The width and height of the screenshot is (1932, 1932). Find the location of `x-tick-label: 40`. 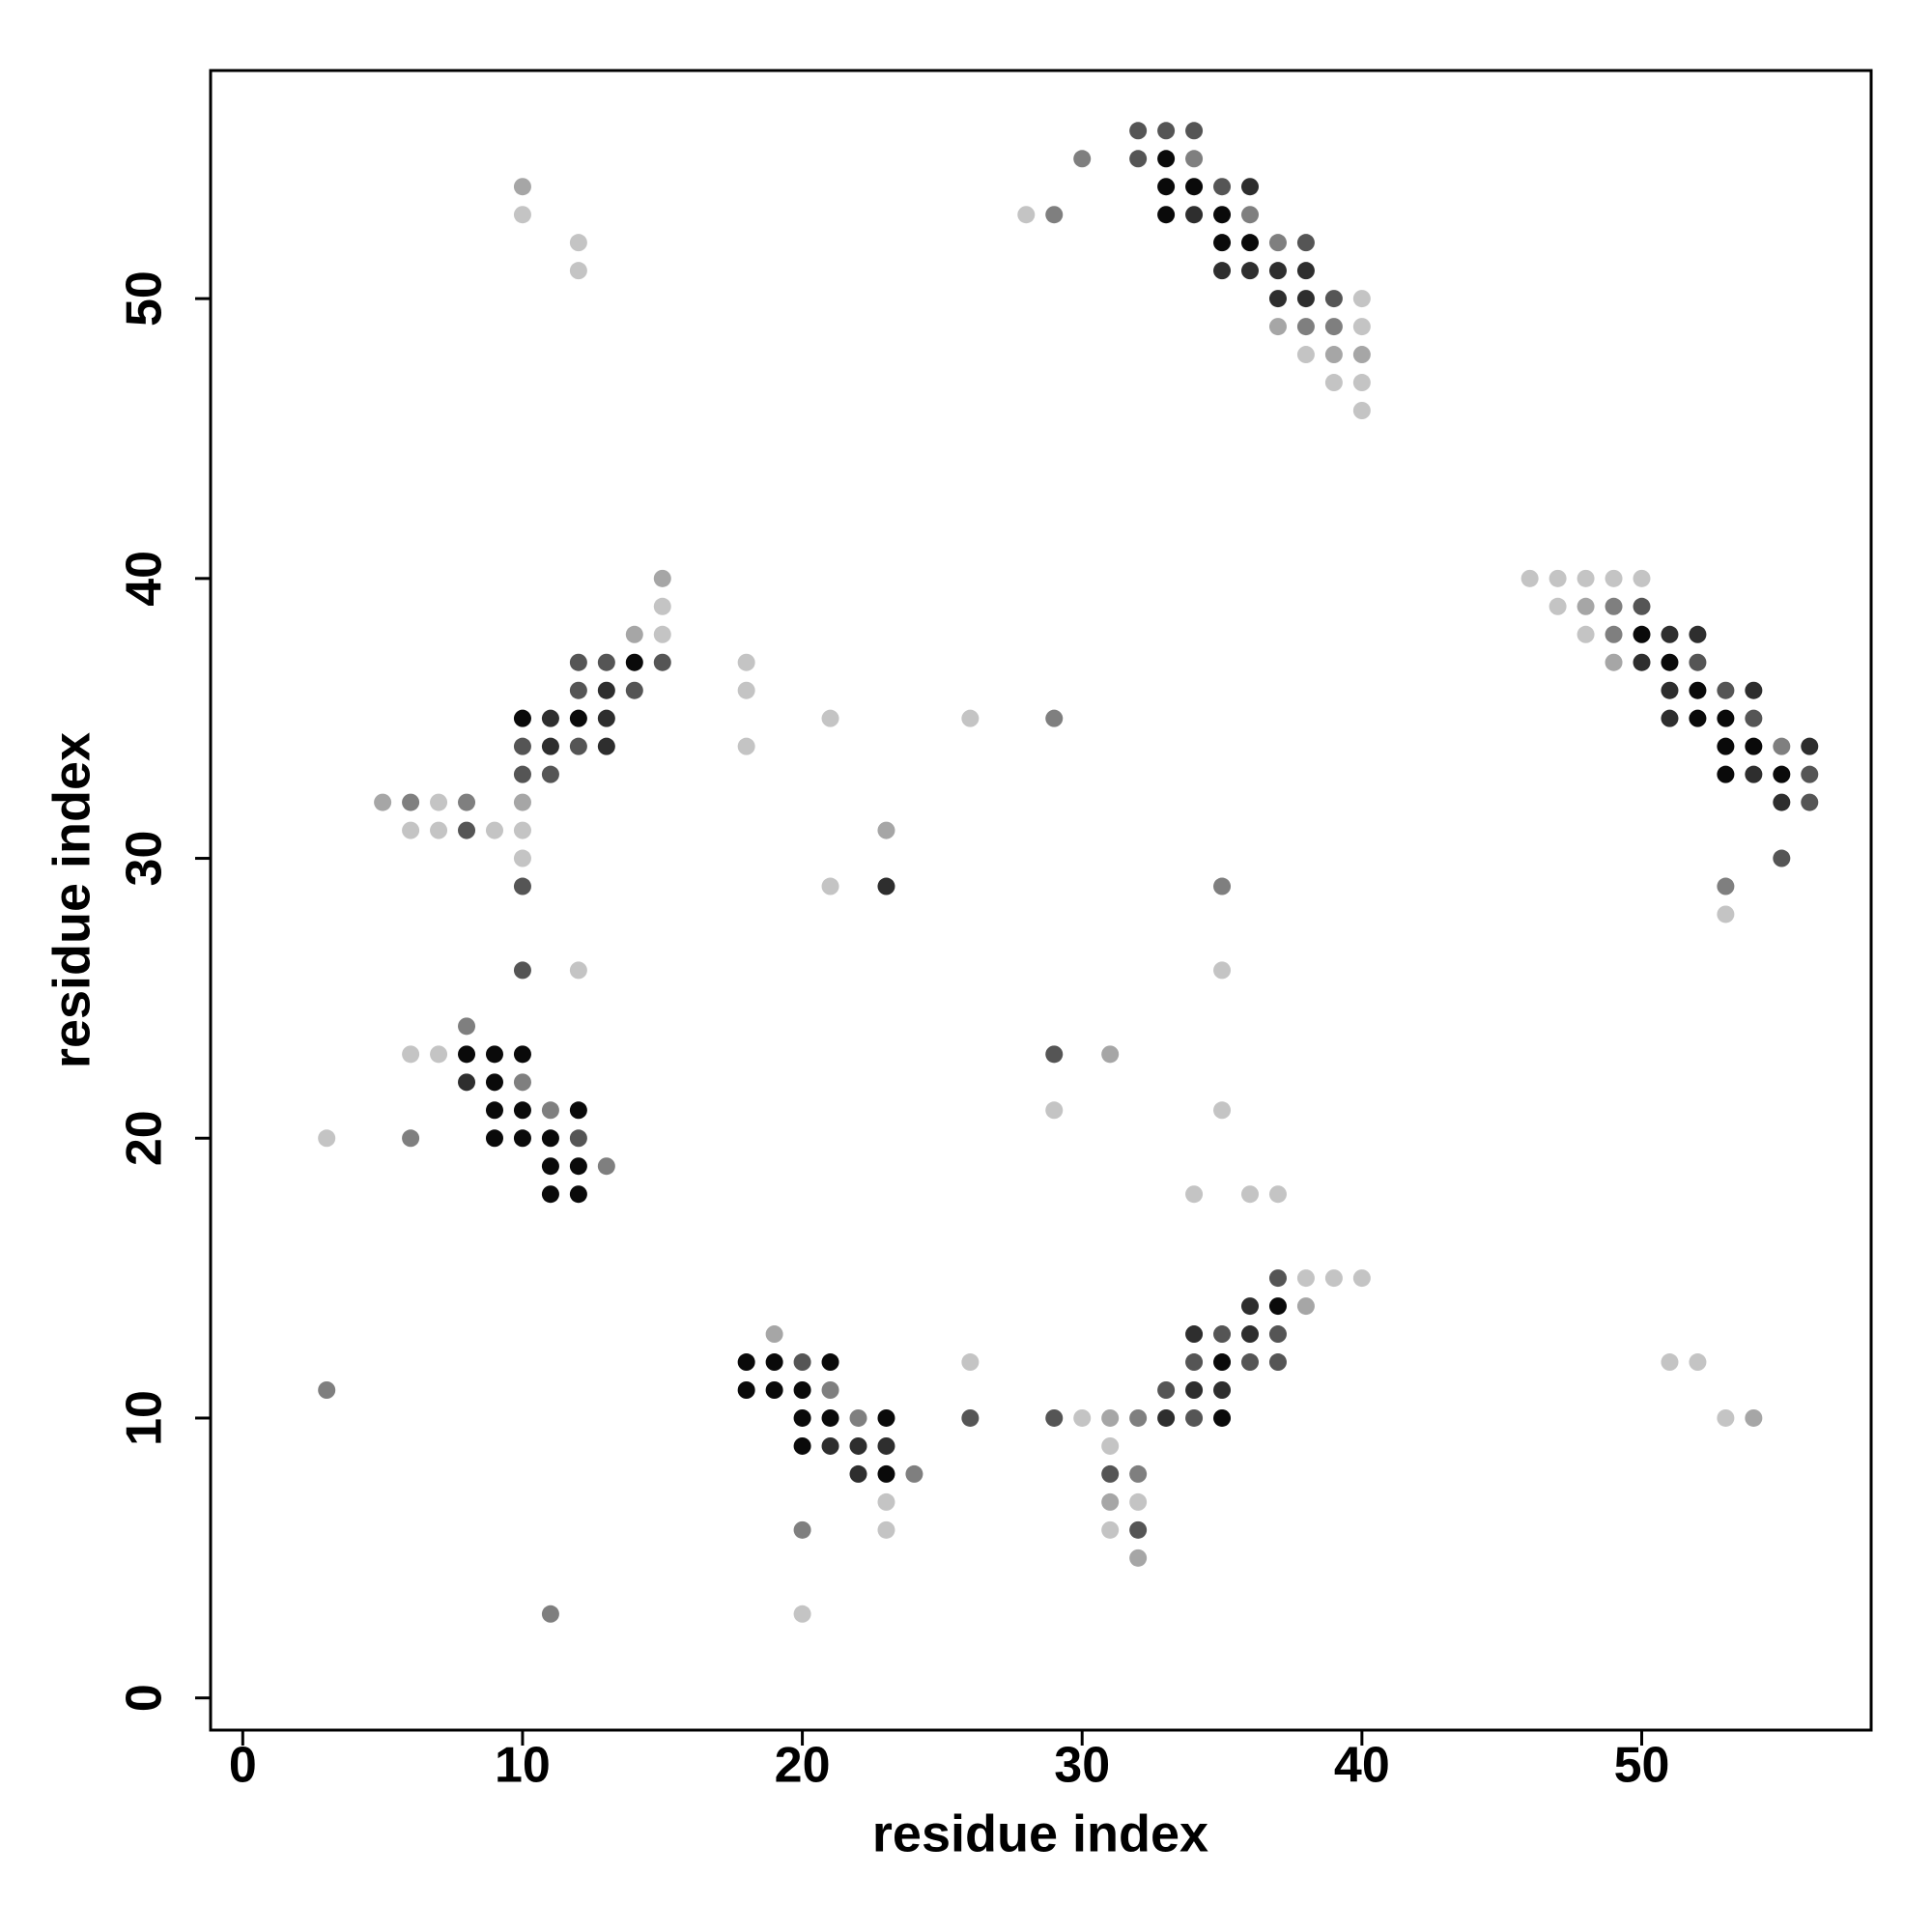

x-tick-label: 40 is located at coordinates (1362, 1766).